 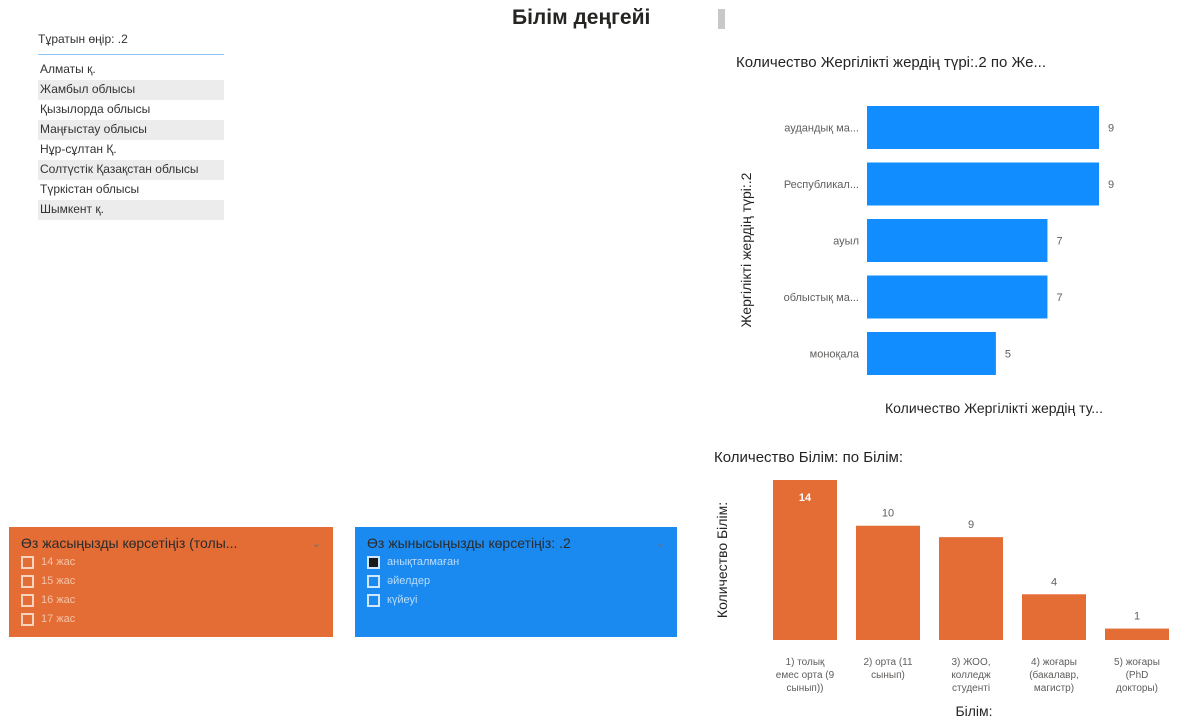 I want to click on region-item: Солтүстік Қазақстан облысы, so click(x=131, y=170).